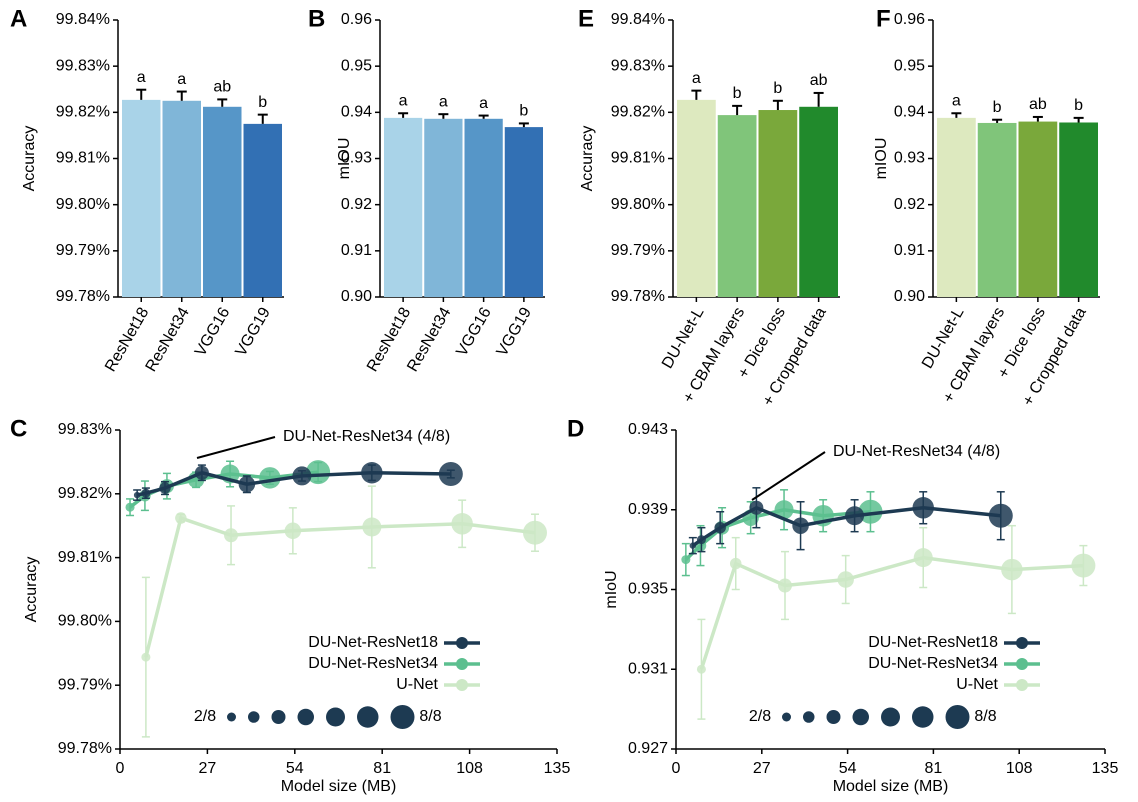 This screenshot has width=1138, height=802. What do you see at coordinates (366, 436) in the screenshot?
I see `annotation: DU-Net-ResNet34 (4/8)` at bounding box center [366, 436].